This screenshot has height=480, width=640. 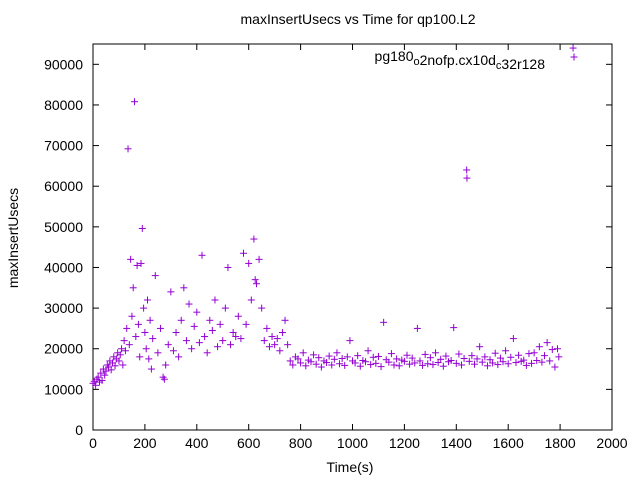 What do you see at coordinates (611, 443) in the screenshot?
I see `x-tick-label: 2000` at bounding box center [611, 443].